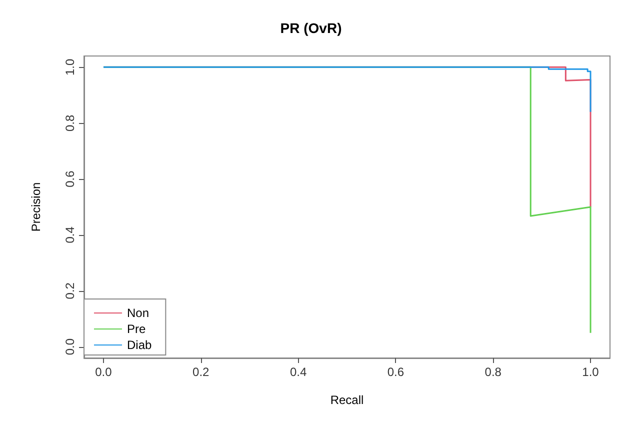  Describe the element at coordinates (395, 372) in the screenshot. I see `x-tick-label: 0.6` at that location.